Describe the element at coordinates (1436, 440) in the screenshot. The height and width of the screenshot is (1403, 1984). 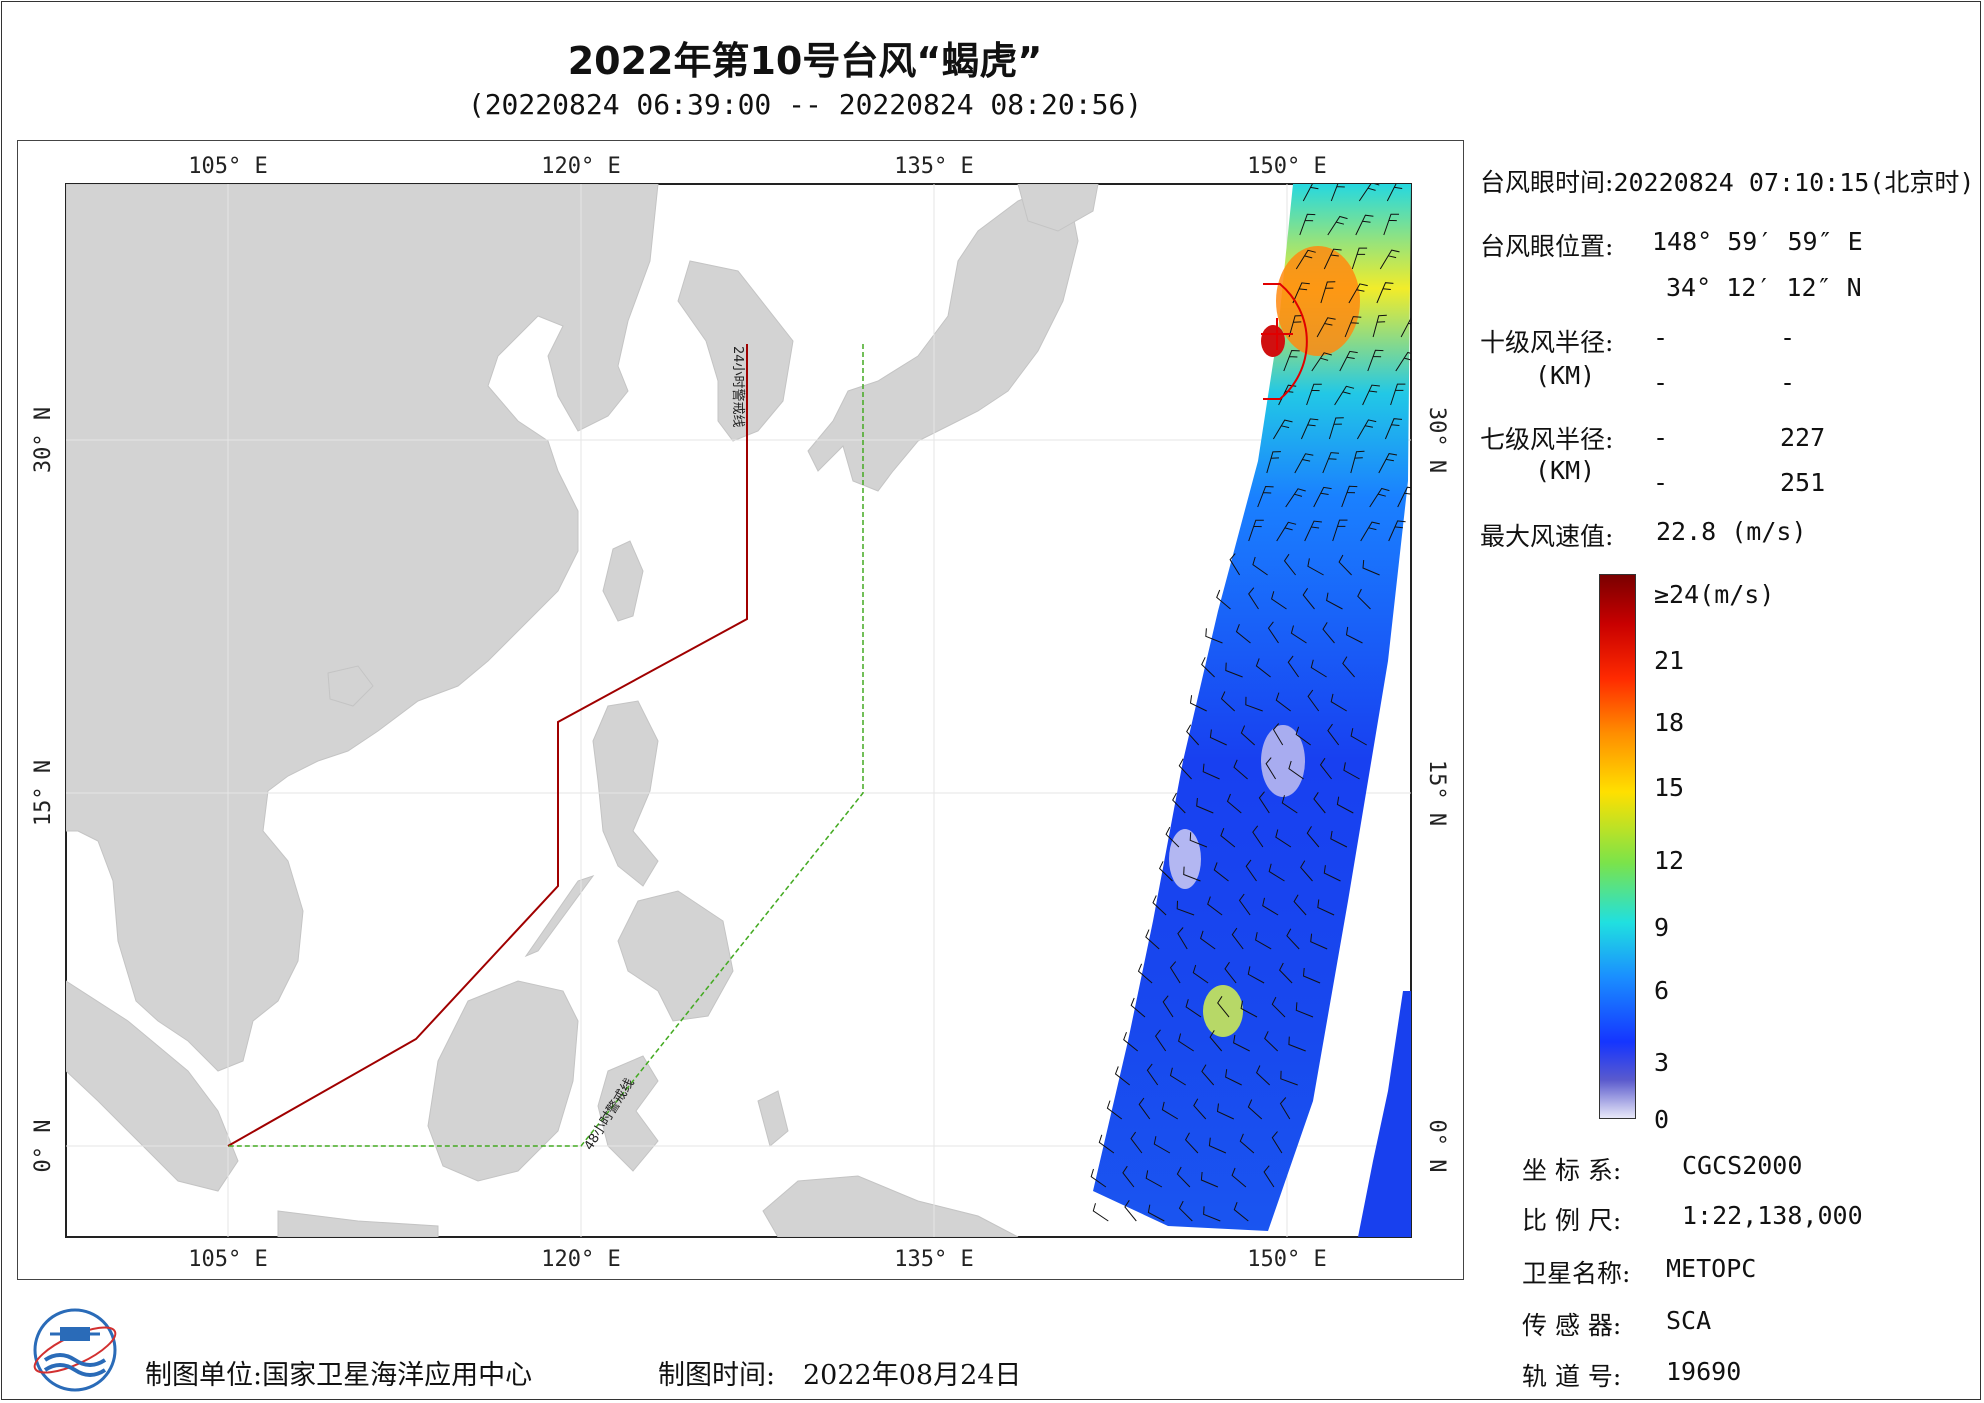
I see `lat-right-30: 30° N` at that location.